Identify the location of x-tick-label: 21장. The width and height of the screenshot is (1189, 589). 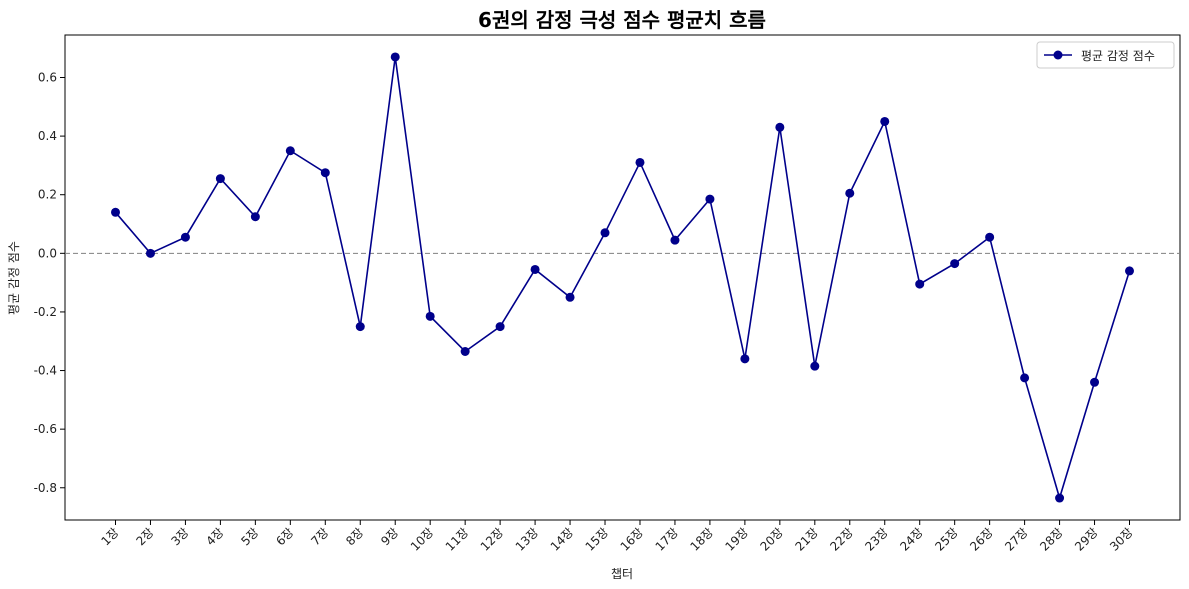
(806, 539).